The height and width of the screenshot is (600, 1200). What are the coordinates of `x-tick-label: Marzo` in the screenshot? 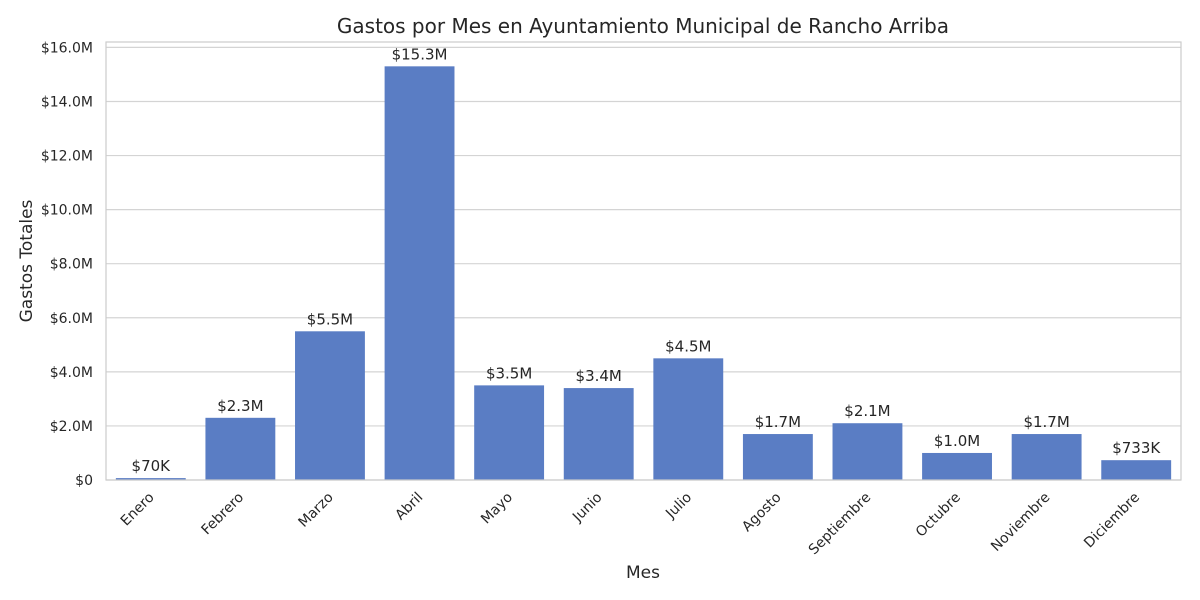 It's located at (316, 510).